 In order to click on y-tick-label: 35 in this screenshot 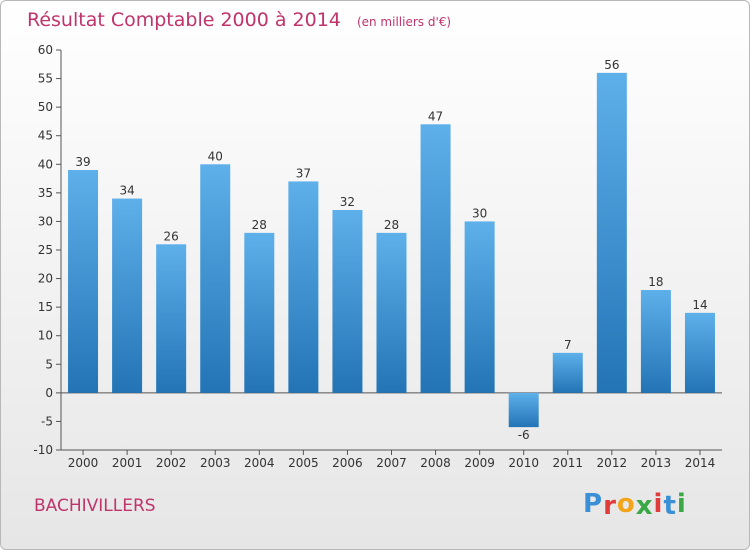, I will do `click(45, 193)`.